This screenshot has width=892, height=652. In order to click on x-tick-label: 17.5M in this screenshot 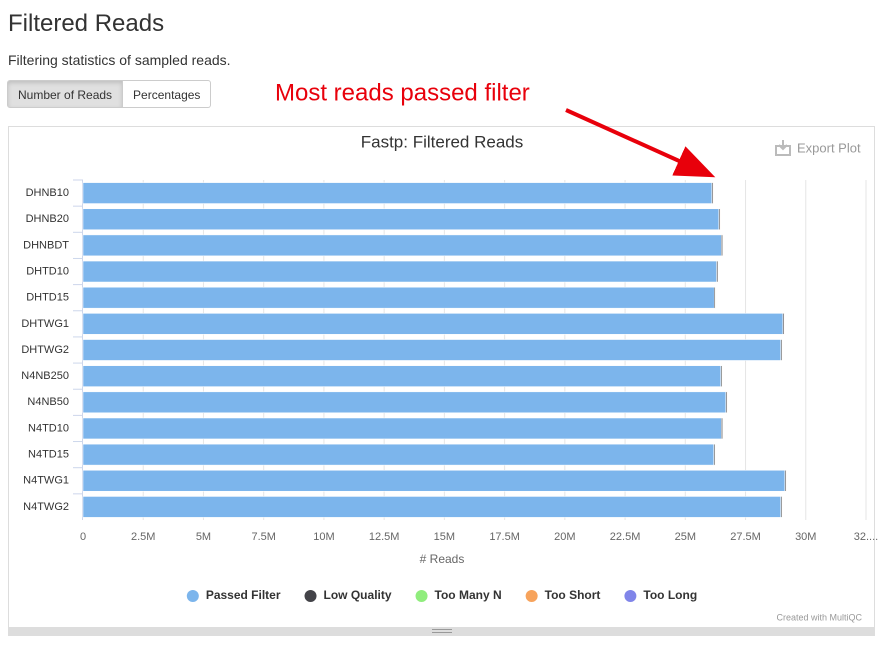, I will do `click(504, 537)`.